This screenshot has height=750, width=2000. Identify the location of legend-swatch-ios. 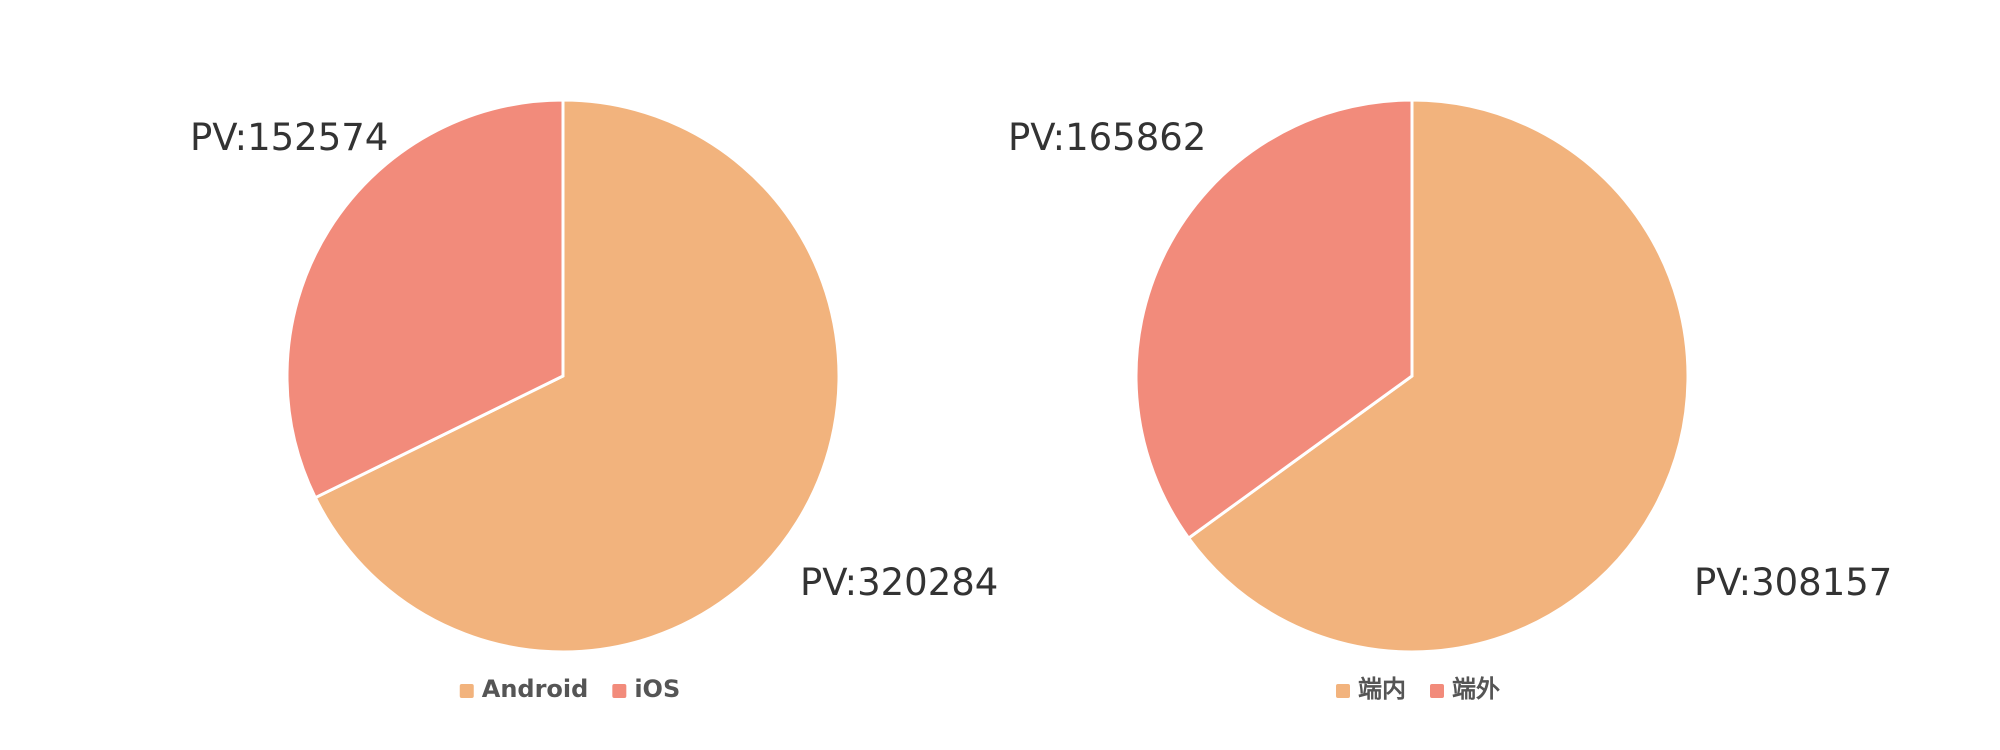
(619, 691).